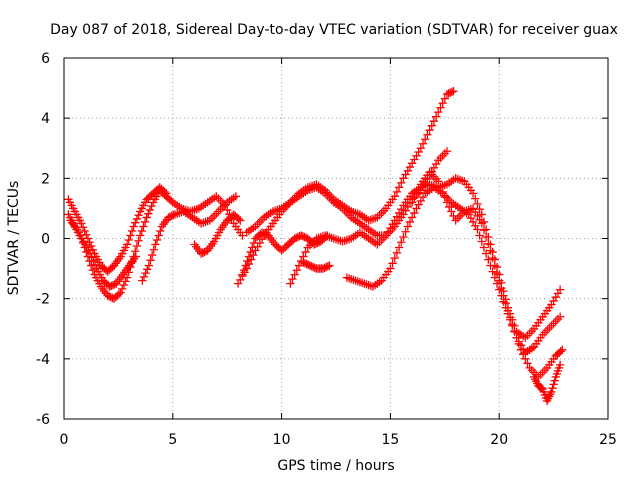 This screenshot has width=640, height=480. What do you see at coordinates (335, 466) in the screenshot?
I see `x-axis-label: GPS time / hours` at bounding box center [335, 466].